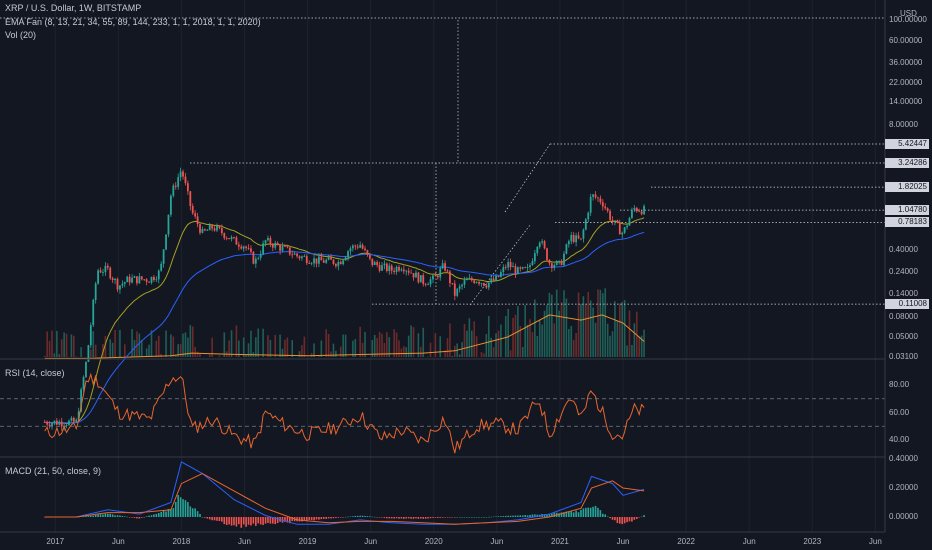 Image resolution: width=932 pixels, height=550 pixels. What do you see at coordinates (21, 35) in the screenshot?
I see `volume-legend: Vol (20)` at bounding box center [21, 35].